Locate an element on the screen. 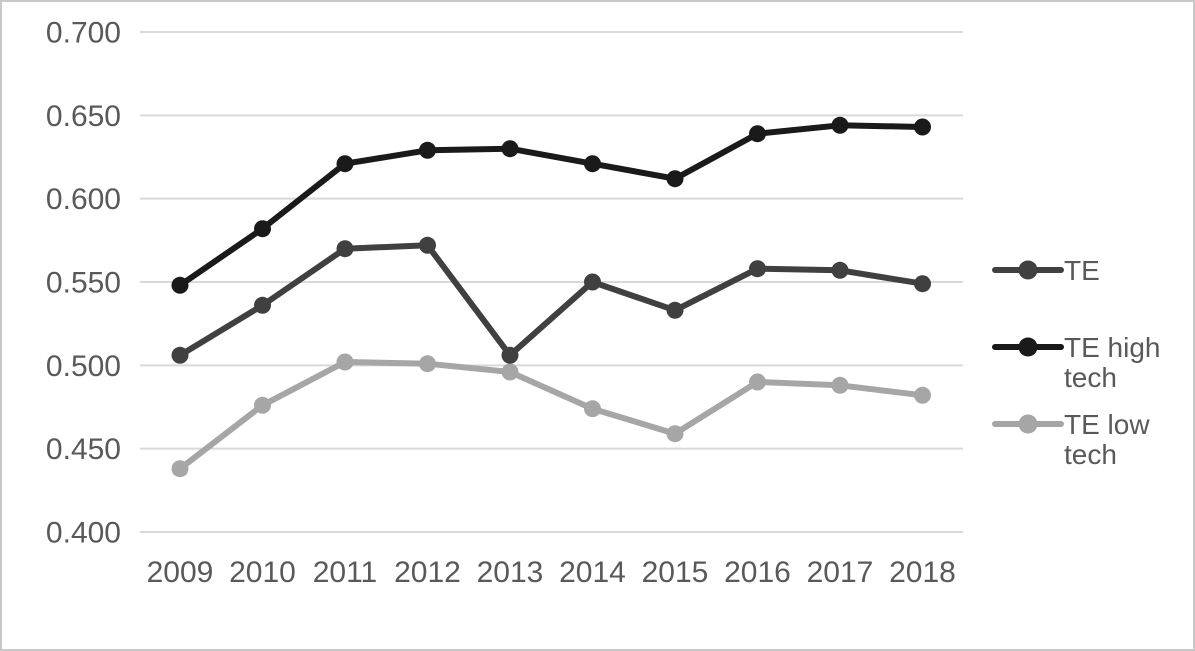  y-axis-label: 0.400 is located at coordinates (83, 533).